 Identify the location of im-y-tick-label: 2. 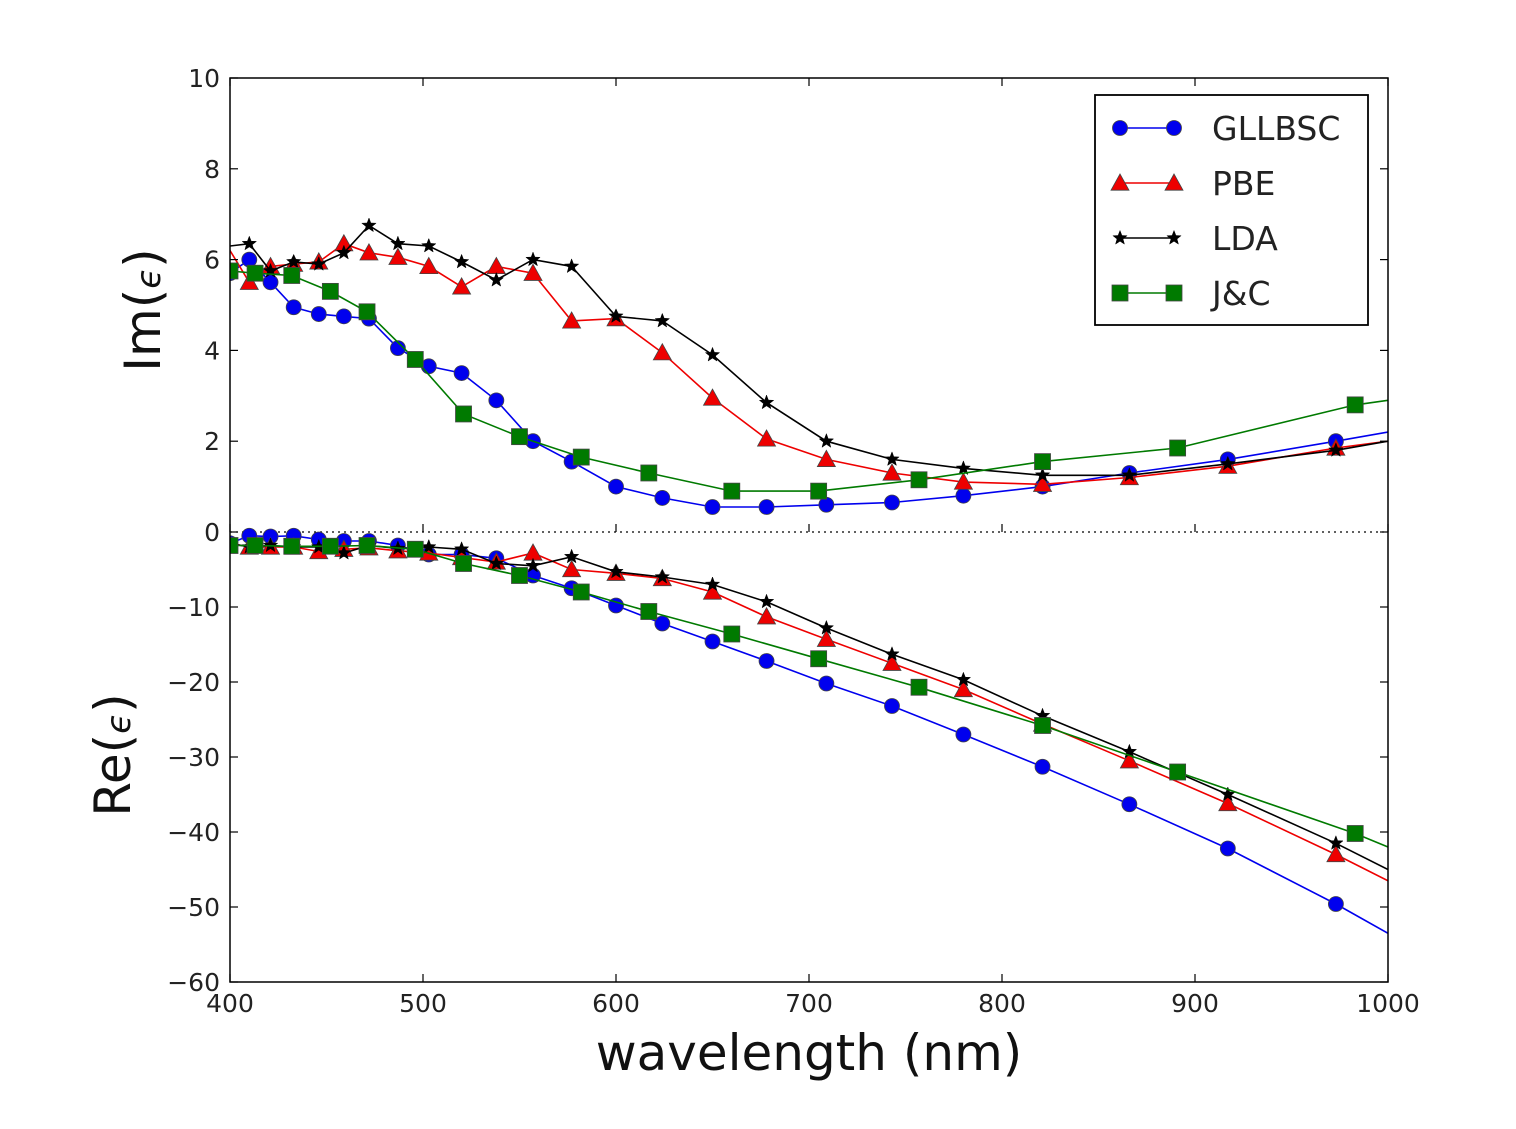
(212, 441).